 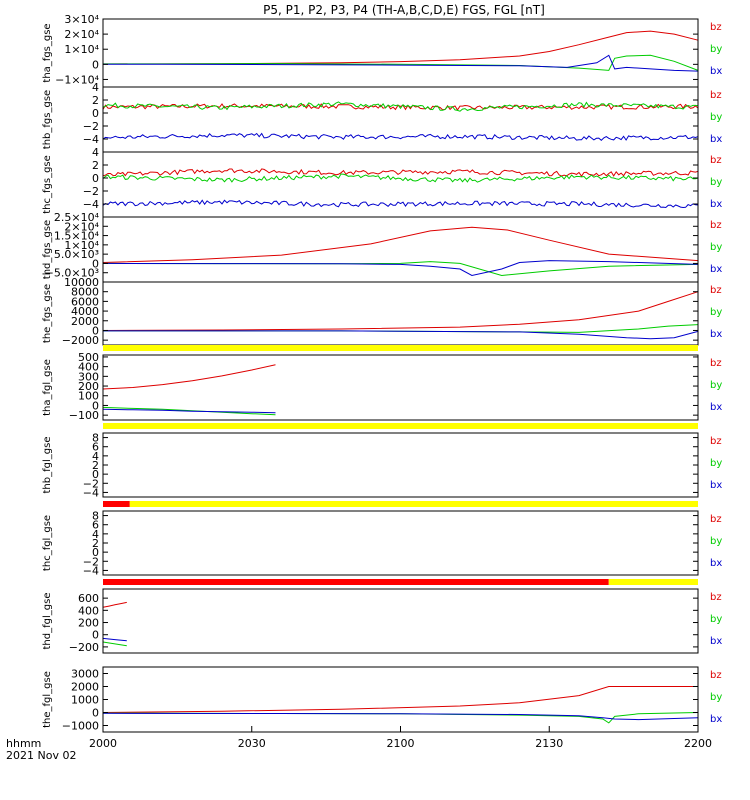 I want to click on panel-thc_fgs_gse: 420−2−4 thc_fgs_gse bz by bx, so click(x=382, y=182).